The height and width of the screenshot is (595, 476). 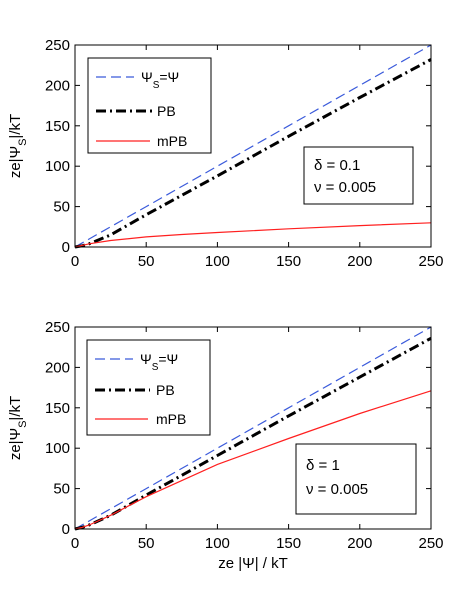 I want to click on annotation: δ = 0.1 ν = 0.005, so click(x=358, y=175).